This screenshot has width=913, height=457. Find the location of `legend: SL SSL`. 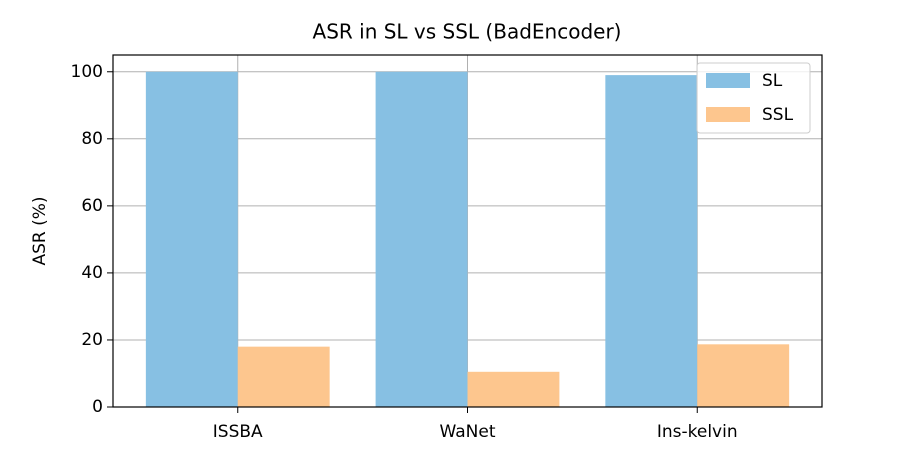

legend: SL SSL is located at coordinates (753, 98).